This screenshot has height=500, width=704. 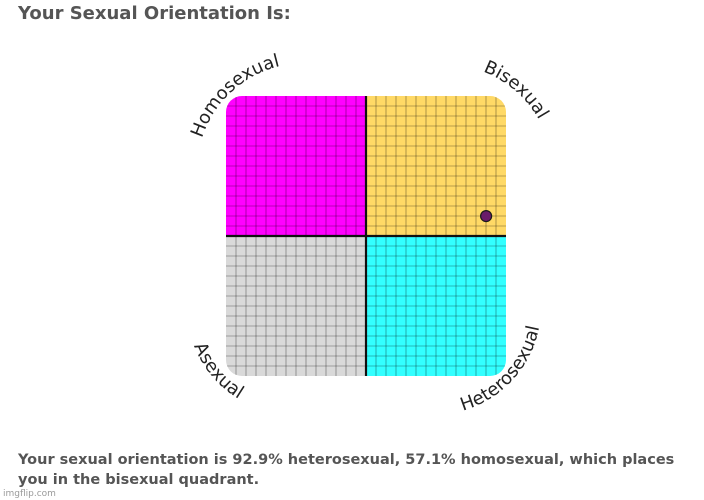 I want to click on result-point, so click(x=486, y=216).